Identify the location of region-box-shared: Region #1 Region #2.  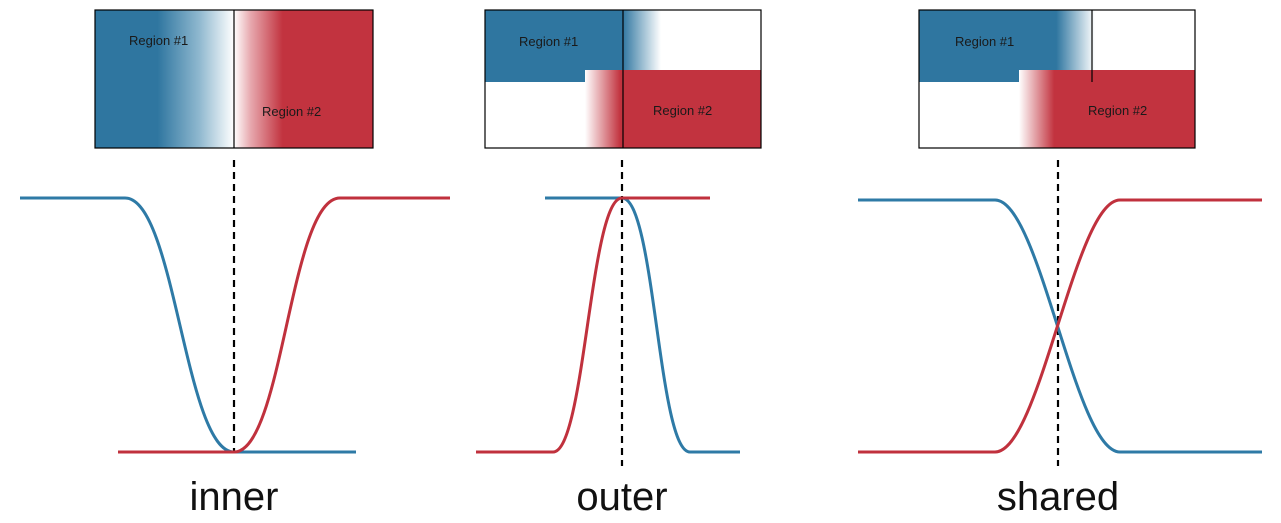
(1057, 79).